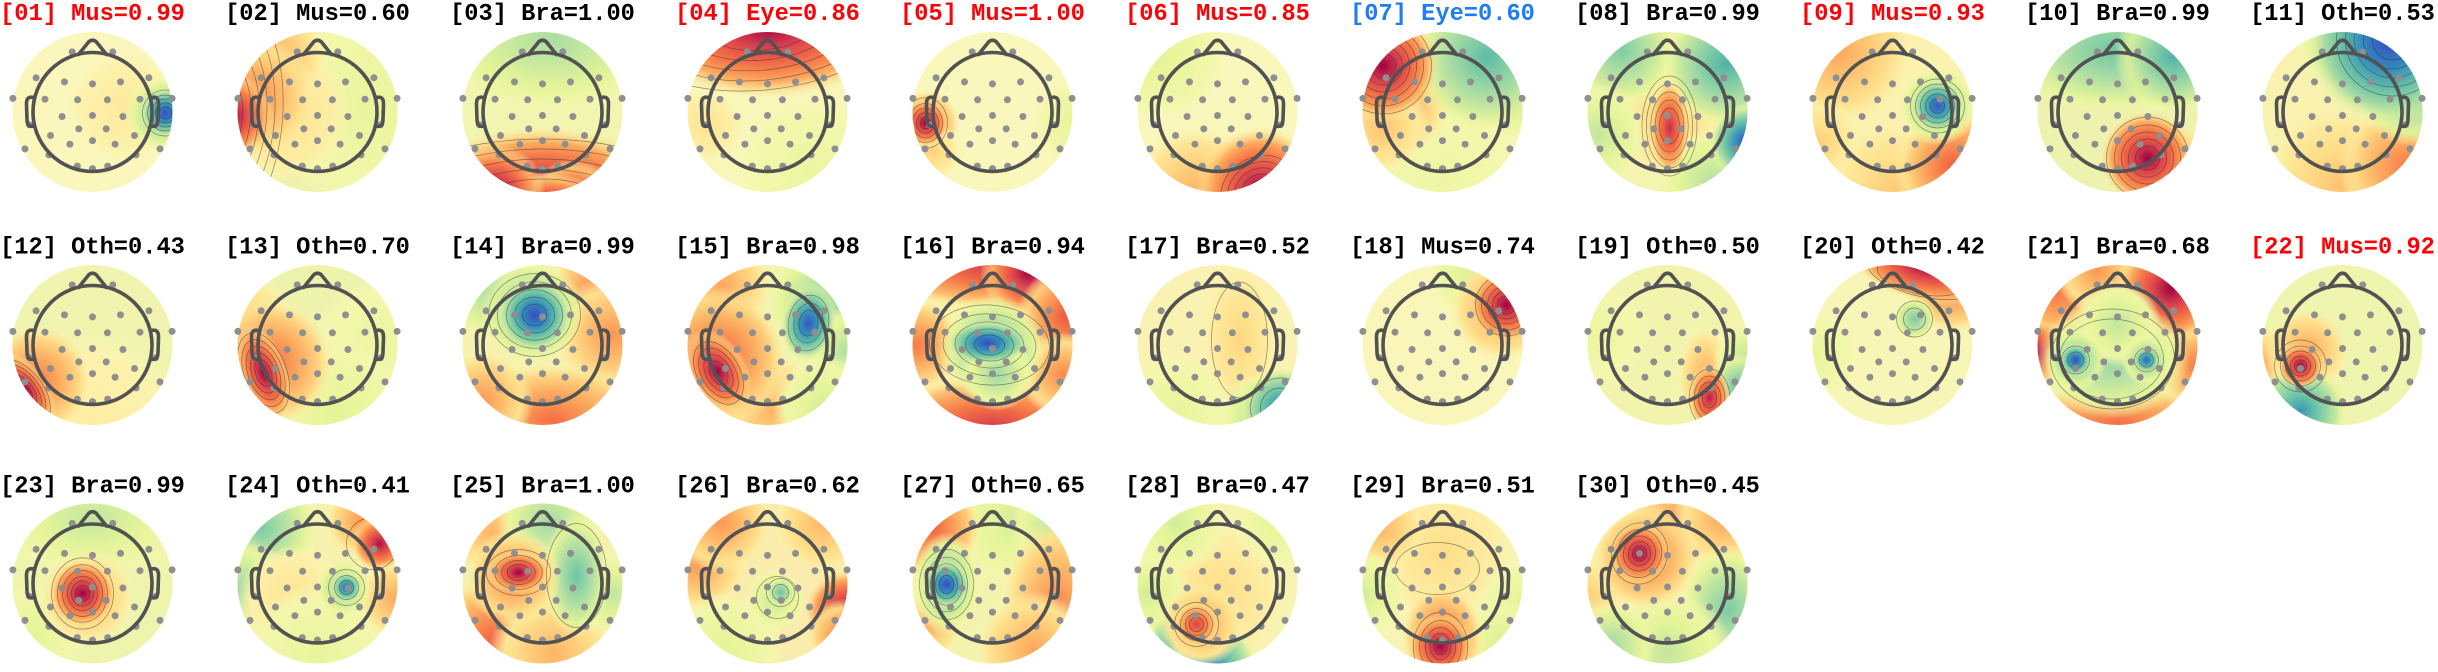 This screenshot has width=2438, height=672. What do you see at coordinates (992, 14) in the screenshot?
I see `svg-text: [05] Mus=1.00` at bounding box center [992, 14].